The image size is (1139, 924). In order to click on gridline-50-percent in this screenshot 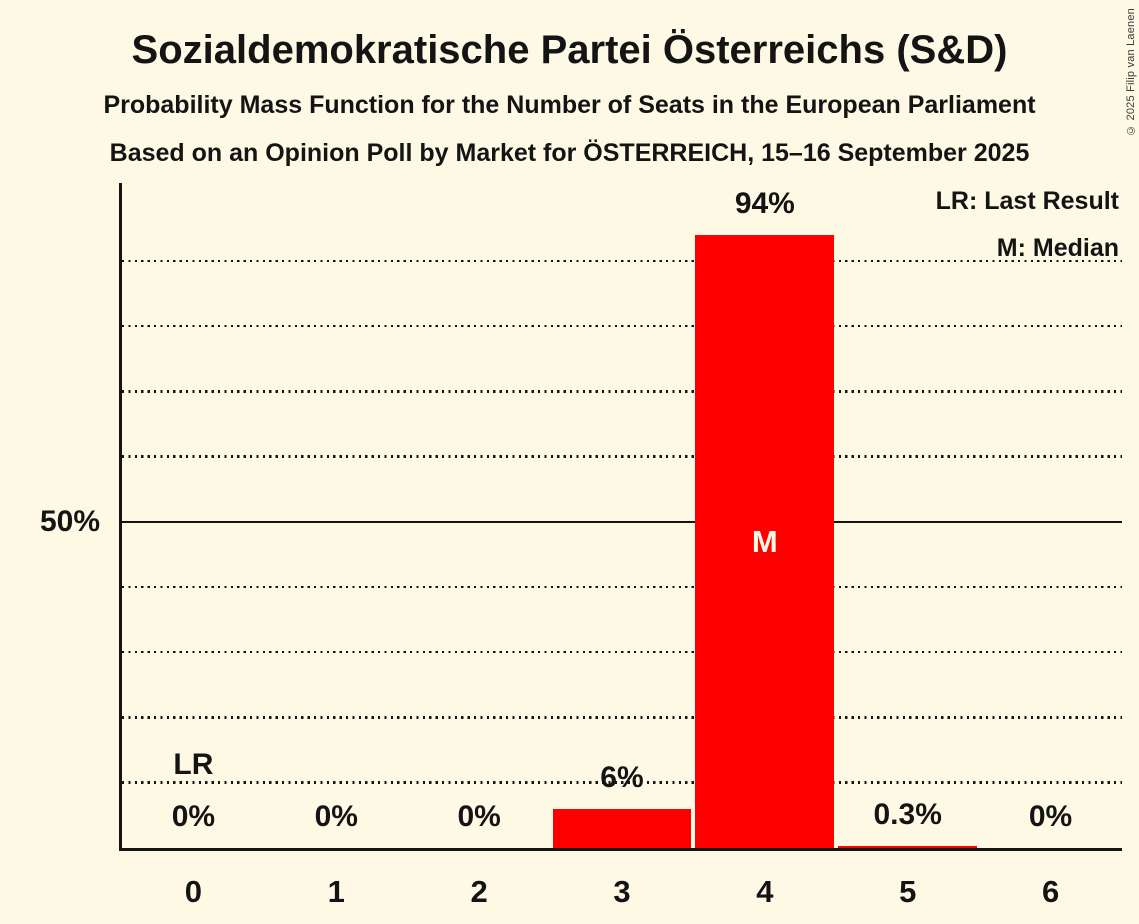, I will do `click(622, 522)`.